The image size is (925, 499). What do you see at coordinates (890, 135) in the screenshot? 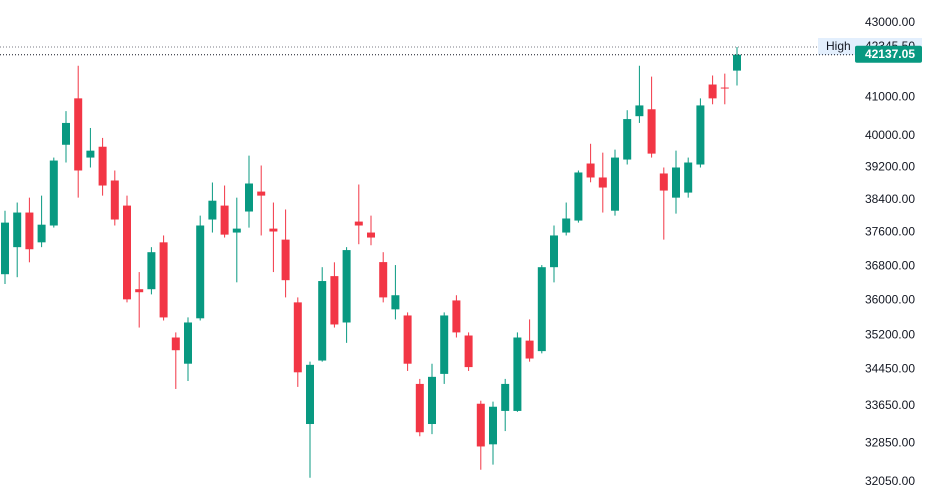
I see `y-tick-label: 40000.00` at bounding box center [890, 135].